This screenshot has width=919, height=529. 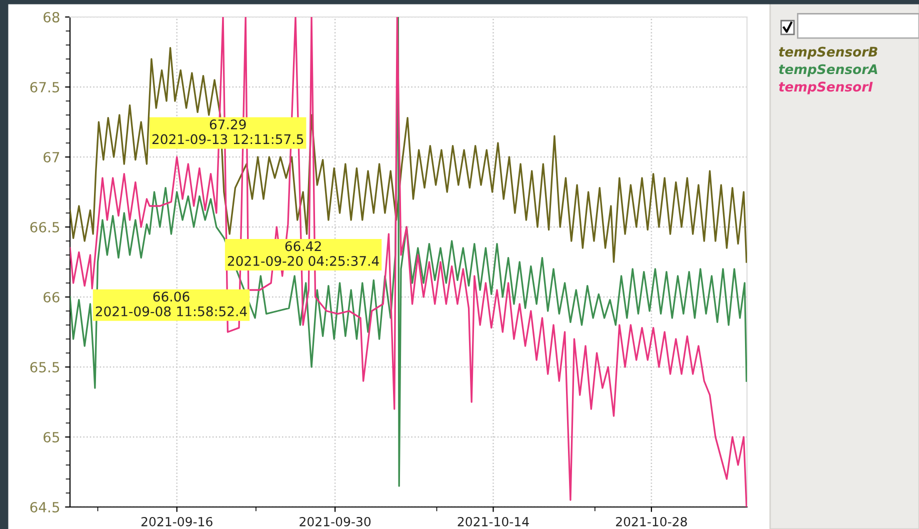 I want to click on annotation: 67.29 2021-09-13 12:11:57.5, so click(x=228, y=131).